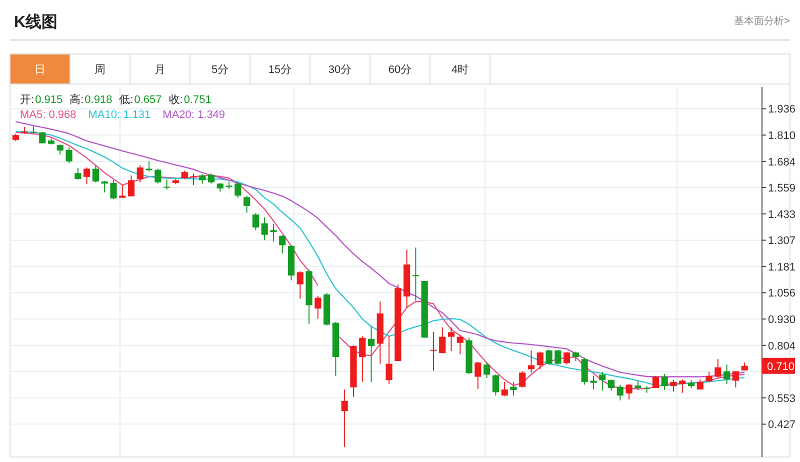 This screenshot has height=462, width=800. What do you see at coordinates (782, 294) in the screenshot?
I see `y-tick-label: 1.056` at bounding box center [782, 294].